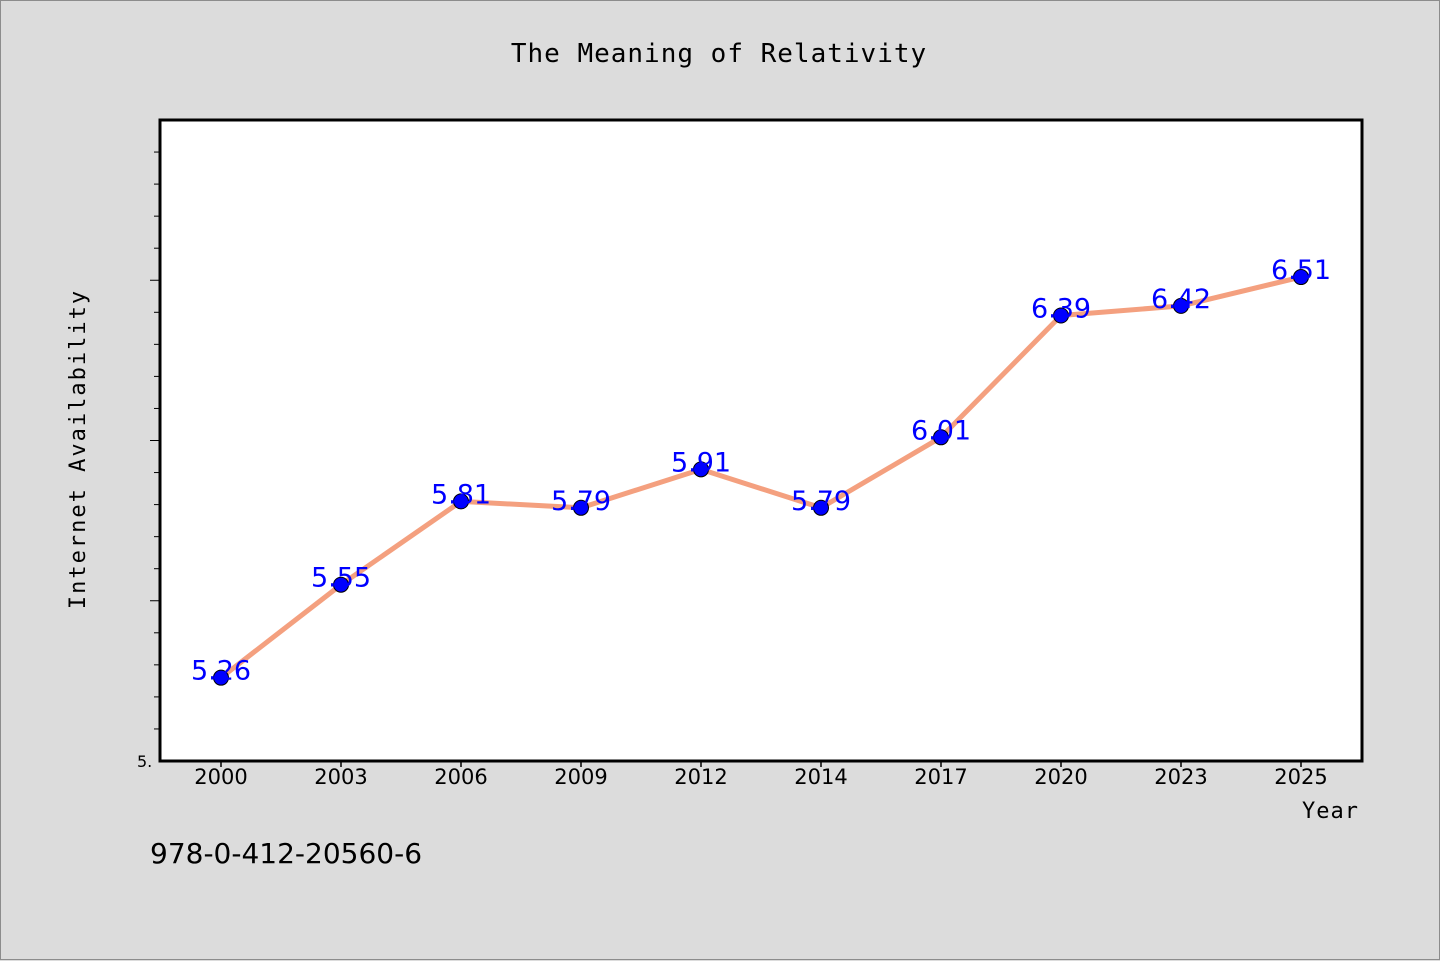  Describe the element at coordinates (719, 54) in the screenshot. I see `chart-title: The Meaning of Relativity` at that location.